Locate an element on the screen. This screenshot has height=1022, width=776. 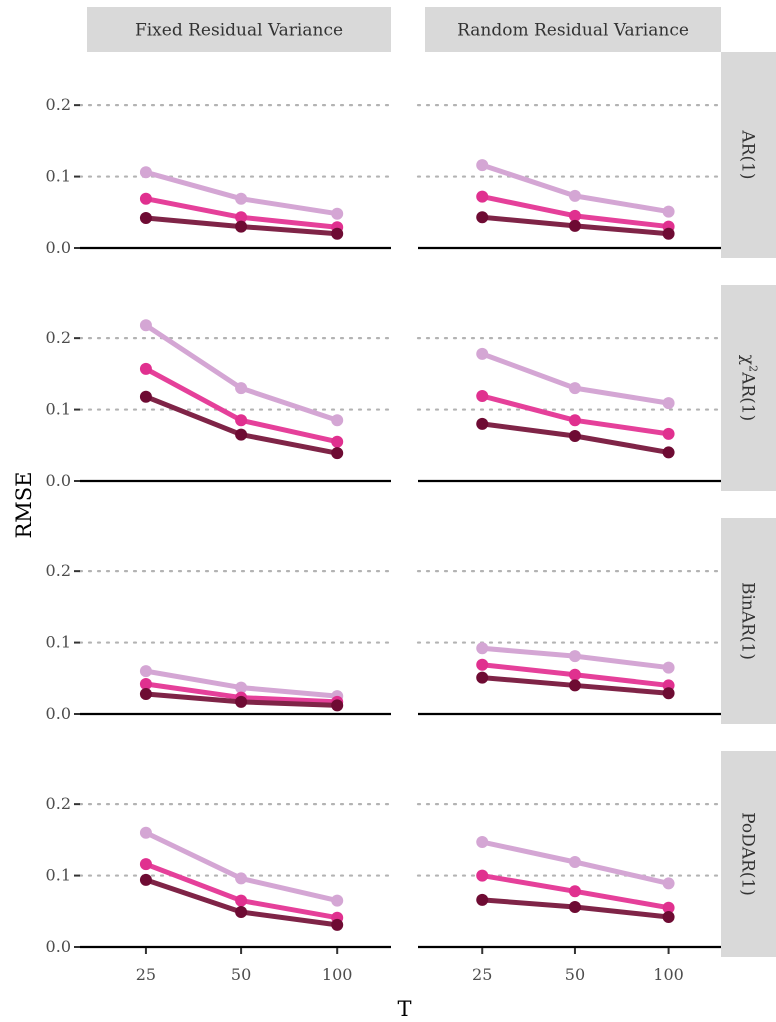
y-axis-title: RMSE is located at coordinates (24, 504).